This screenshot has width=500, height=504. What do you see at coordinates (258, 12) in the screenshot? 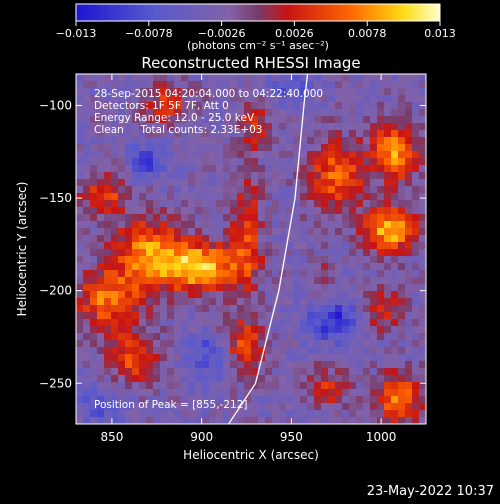
I see `colorbar-gradient` at bounding box center [258, 12].